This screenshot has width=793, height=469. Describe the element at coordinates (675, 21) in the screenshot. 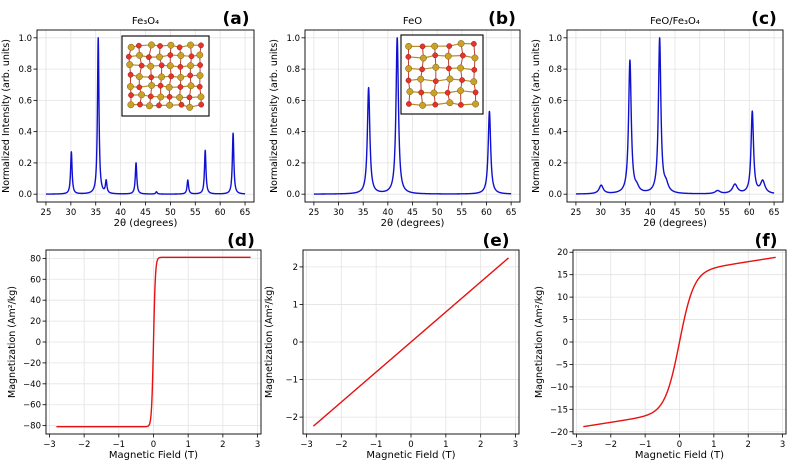

I see `chart-title: FeO/Fe₃O₄` at that location.